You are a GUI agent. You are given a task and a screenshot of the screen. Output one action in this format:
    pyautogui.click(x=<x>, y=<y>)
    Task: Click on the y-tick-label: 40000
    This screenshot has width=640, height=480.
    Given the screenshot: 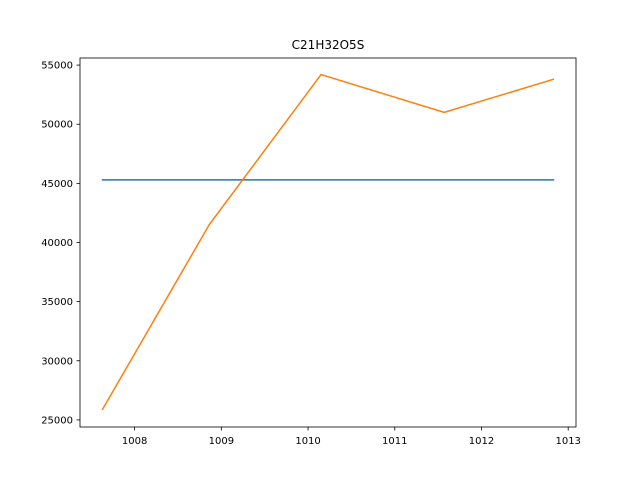 What is the action you would take?
    pyautogui.click(x=57, y=243)
    